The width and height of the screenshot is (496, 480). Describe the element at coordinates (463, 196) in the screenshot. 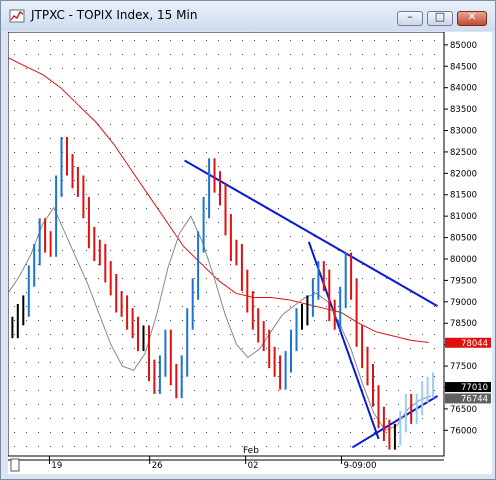

I see `price-tick-label: 81500` at that location.